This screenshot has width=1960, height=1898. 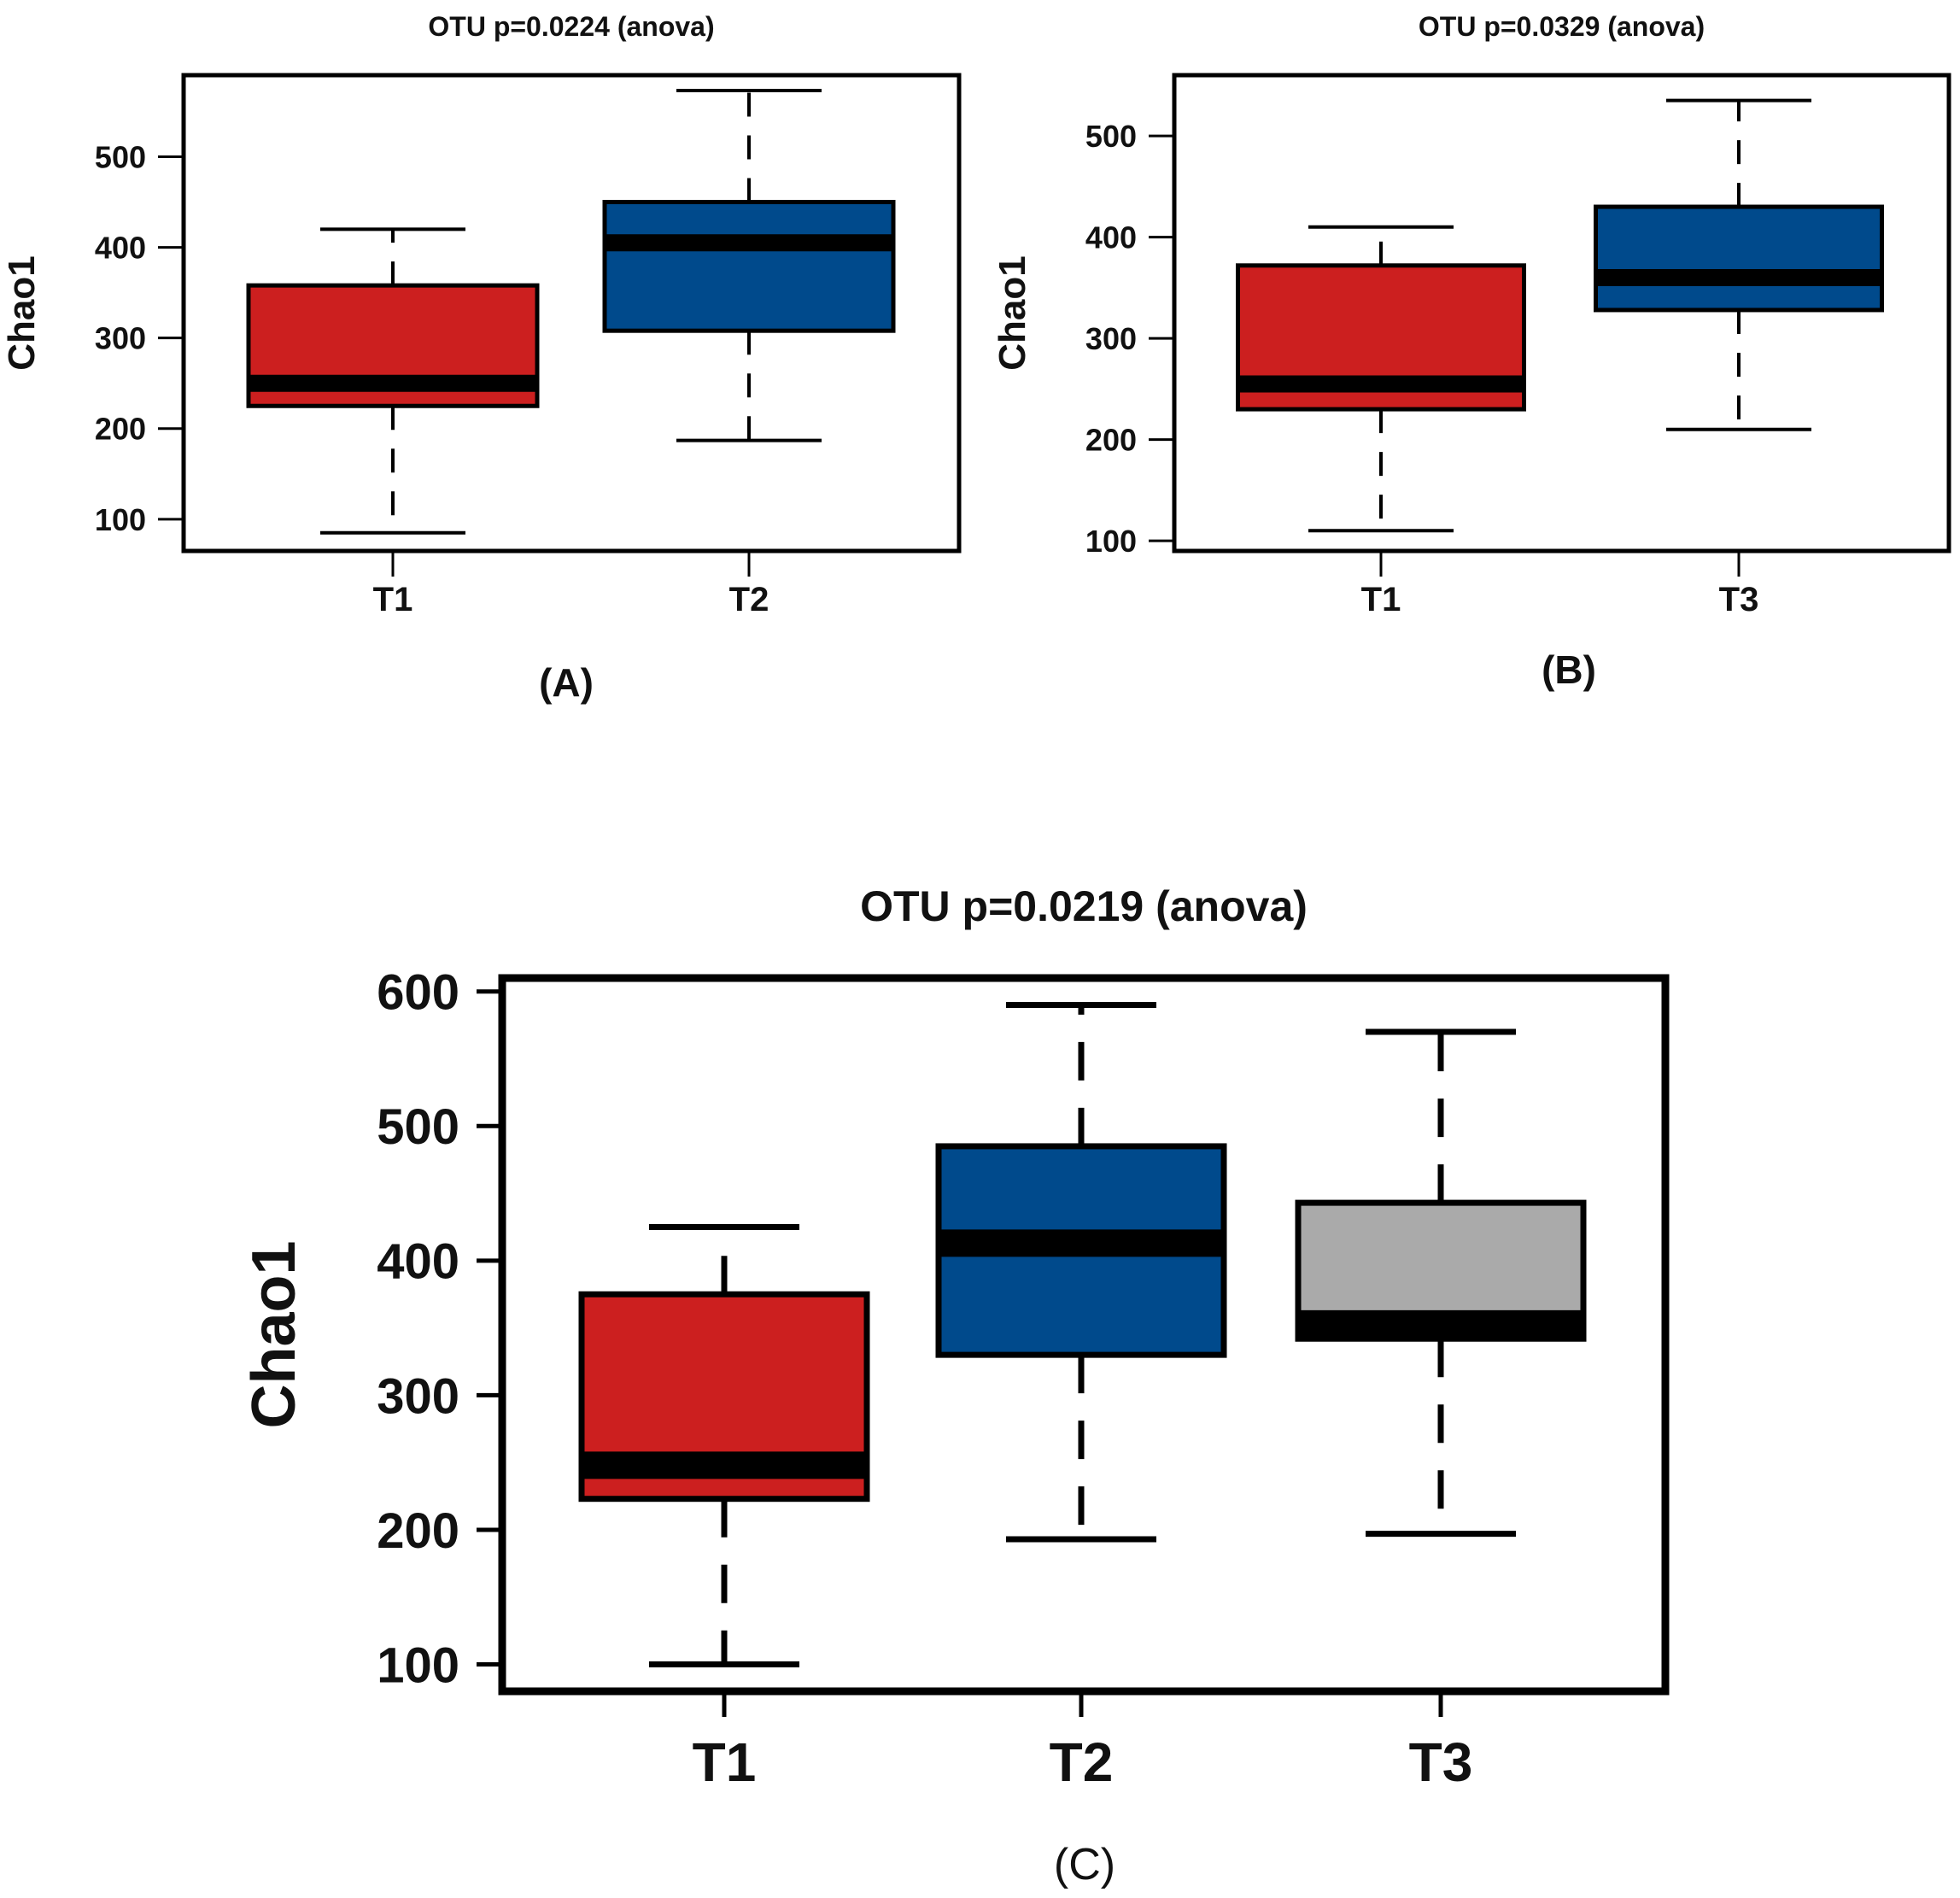 What do you see at coordinates (571, 26) in the screenshot?
I see `chart-title: OTU p=0.0224 (anova)` at bounding box center [571, 26].